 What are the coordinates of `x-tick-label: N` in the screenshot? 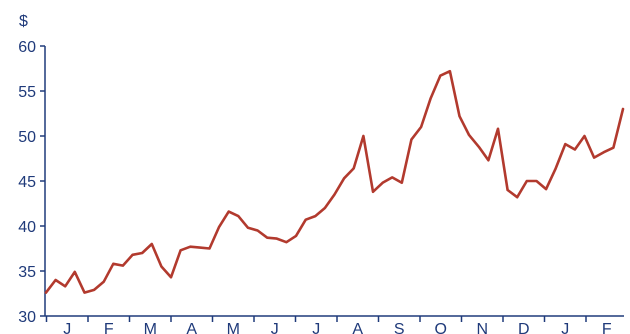 It's located at (482, 327).